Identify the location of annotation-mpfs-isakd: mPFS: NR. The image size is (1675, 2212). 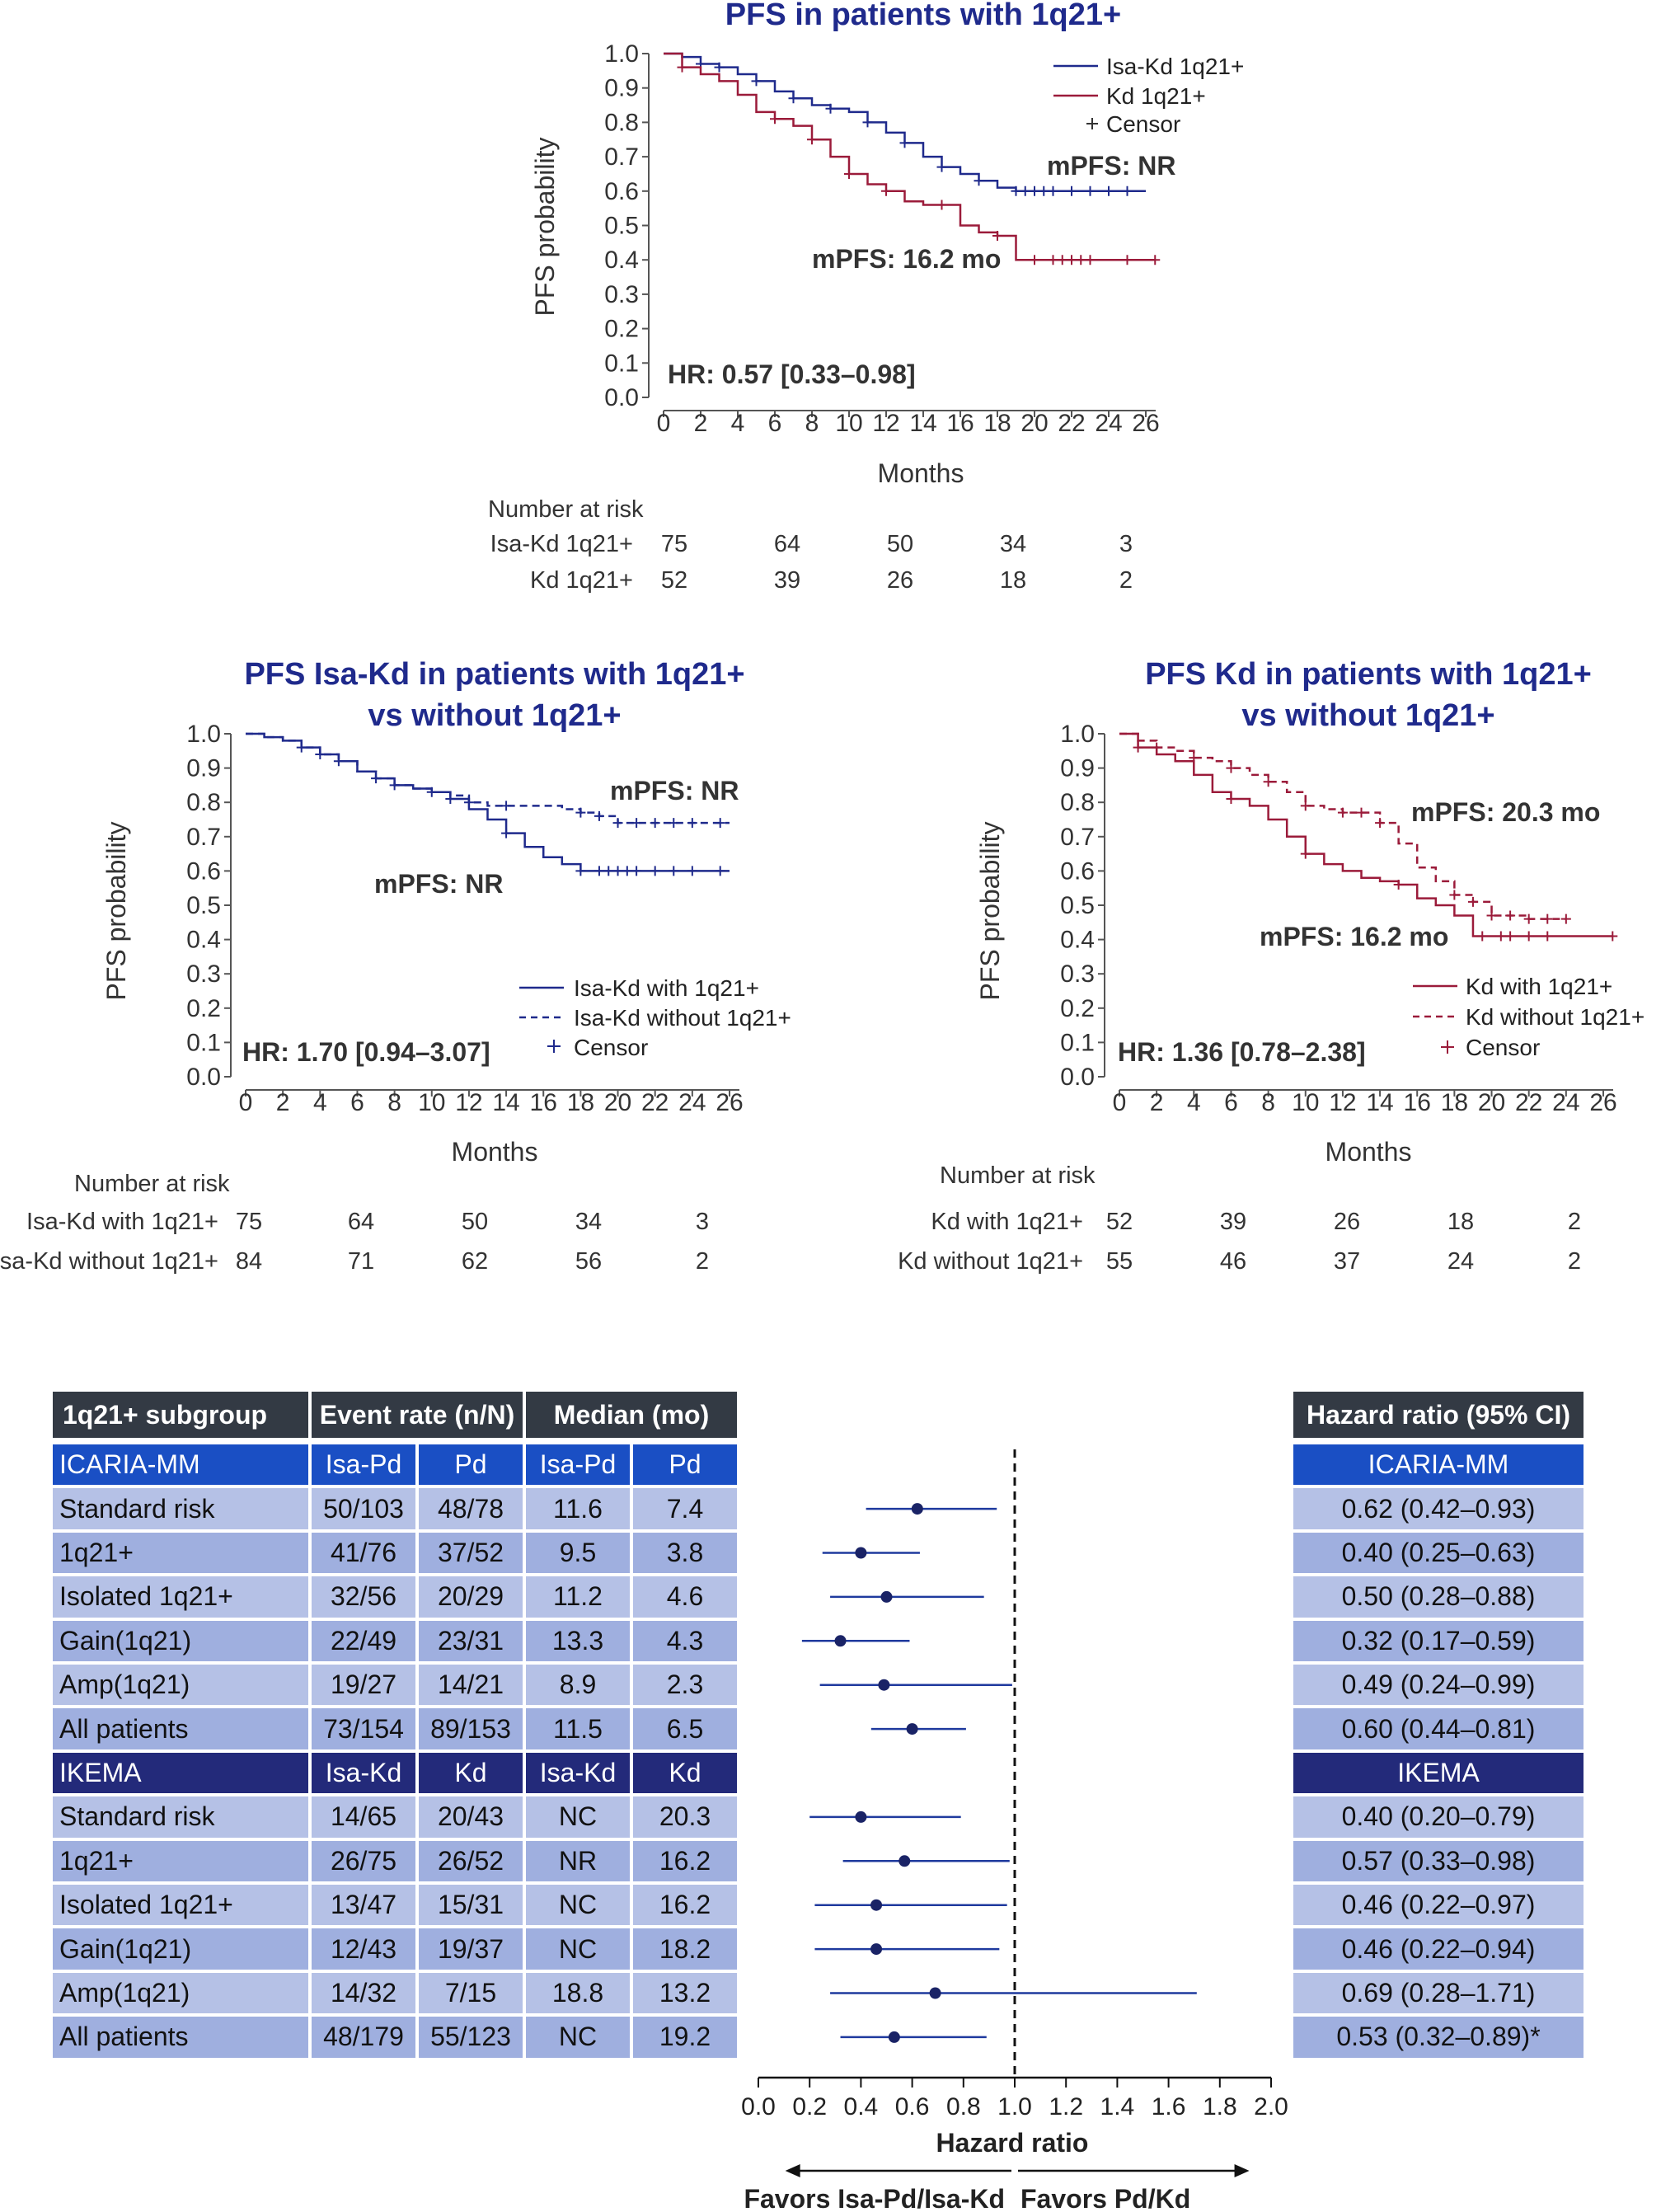
(1111, 166).